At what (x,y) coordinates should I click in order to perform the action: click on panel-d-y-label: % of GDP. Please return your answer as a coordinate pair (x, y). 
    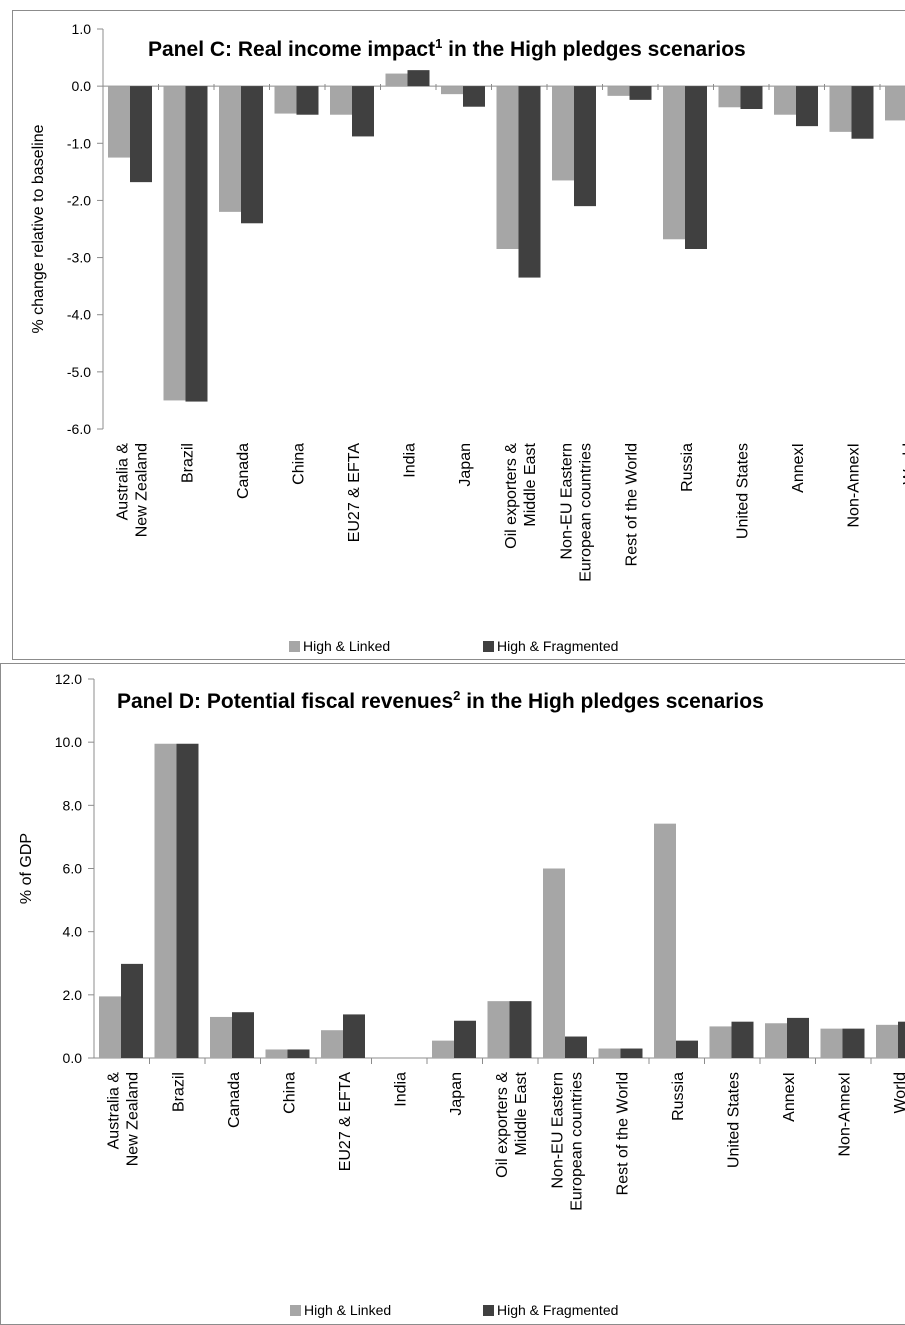
    Looking at the image, I should click on (26, 868).